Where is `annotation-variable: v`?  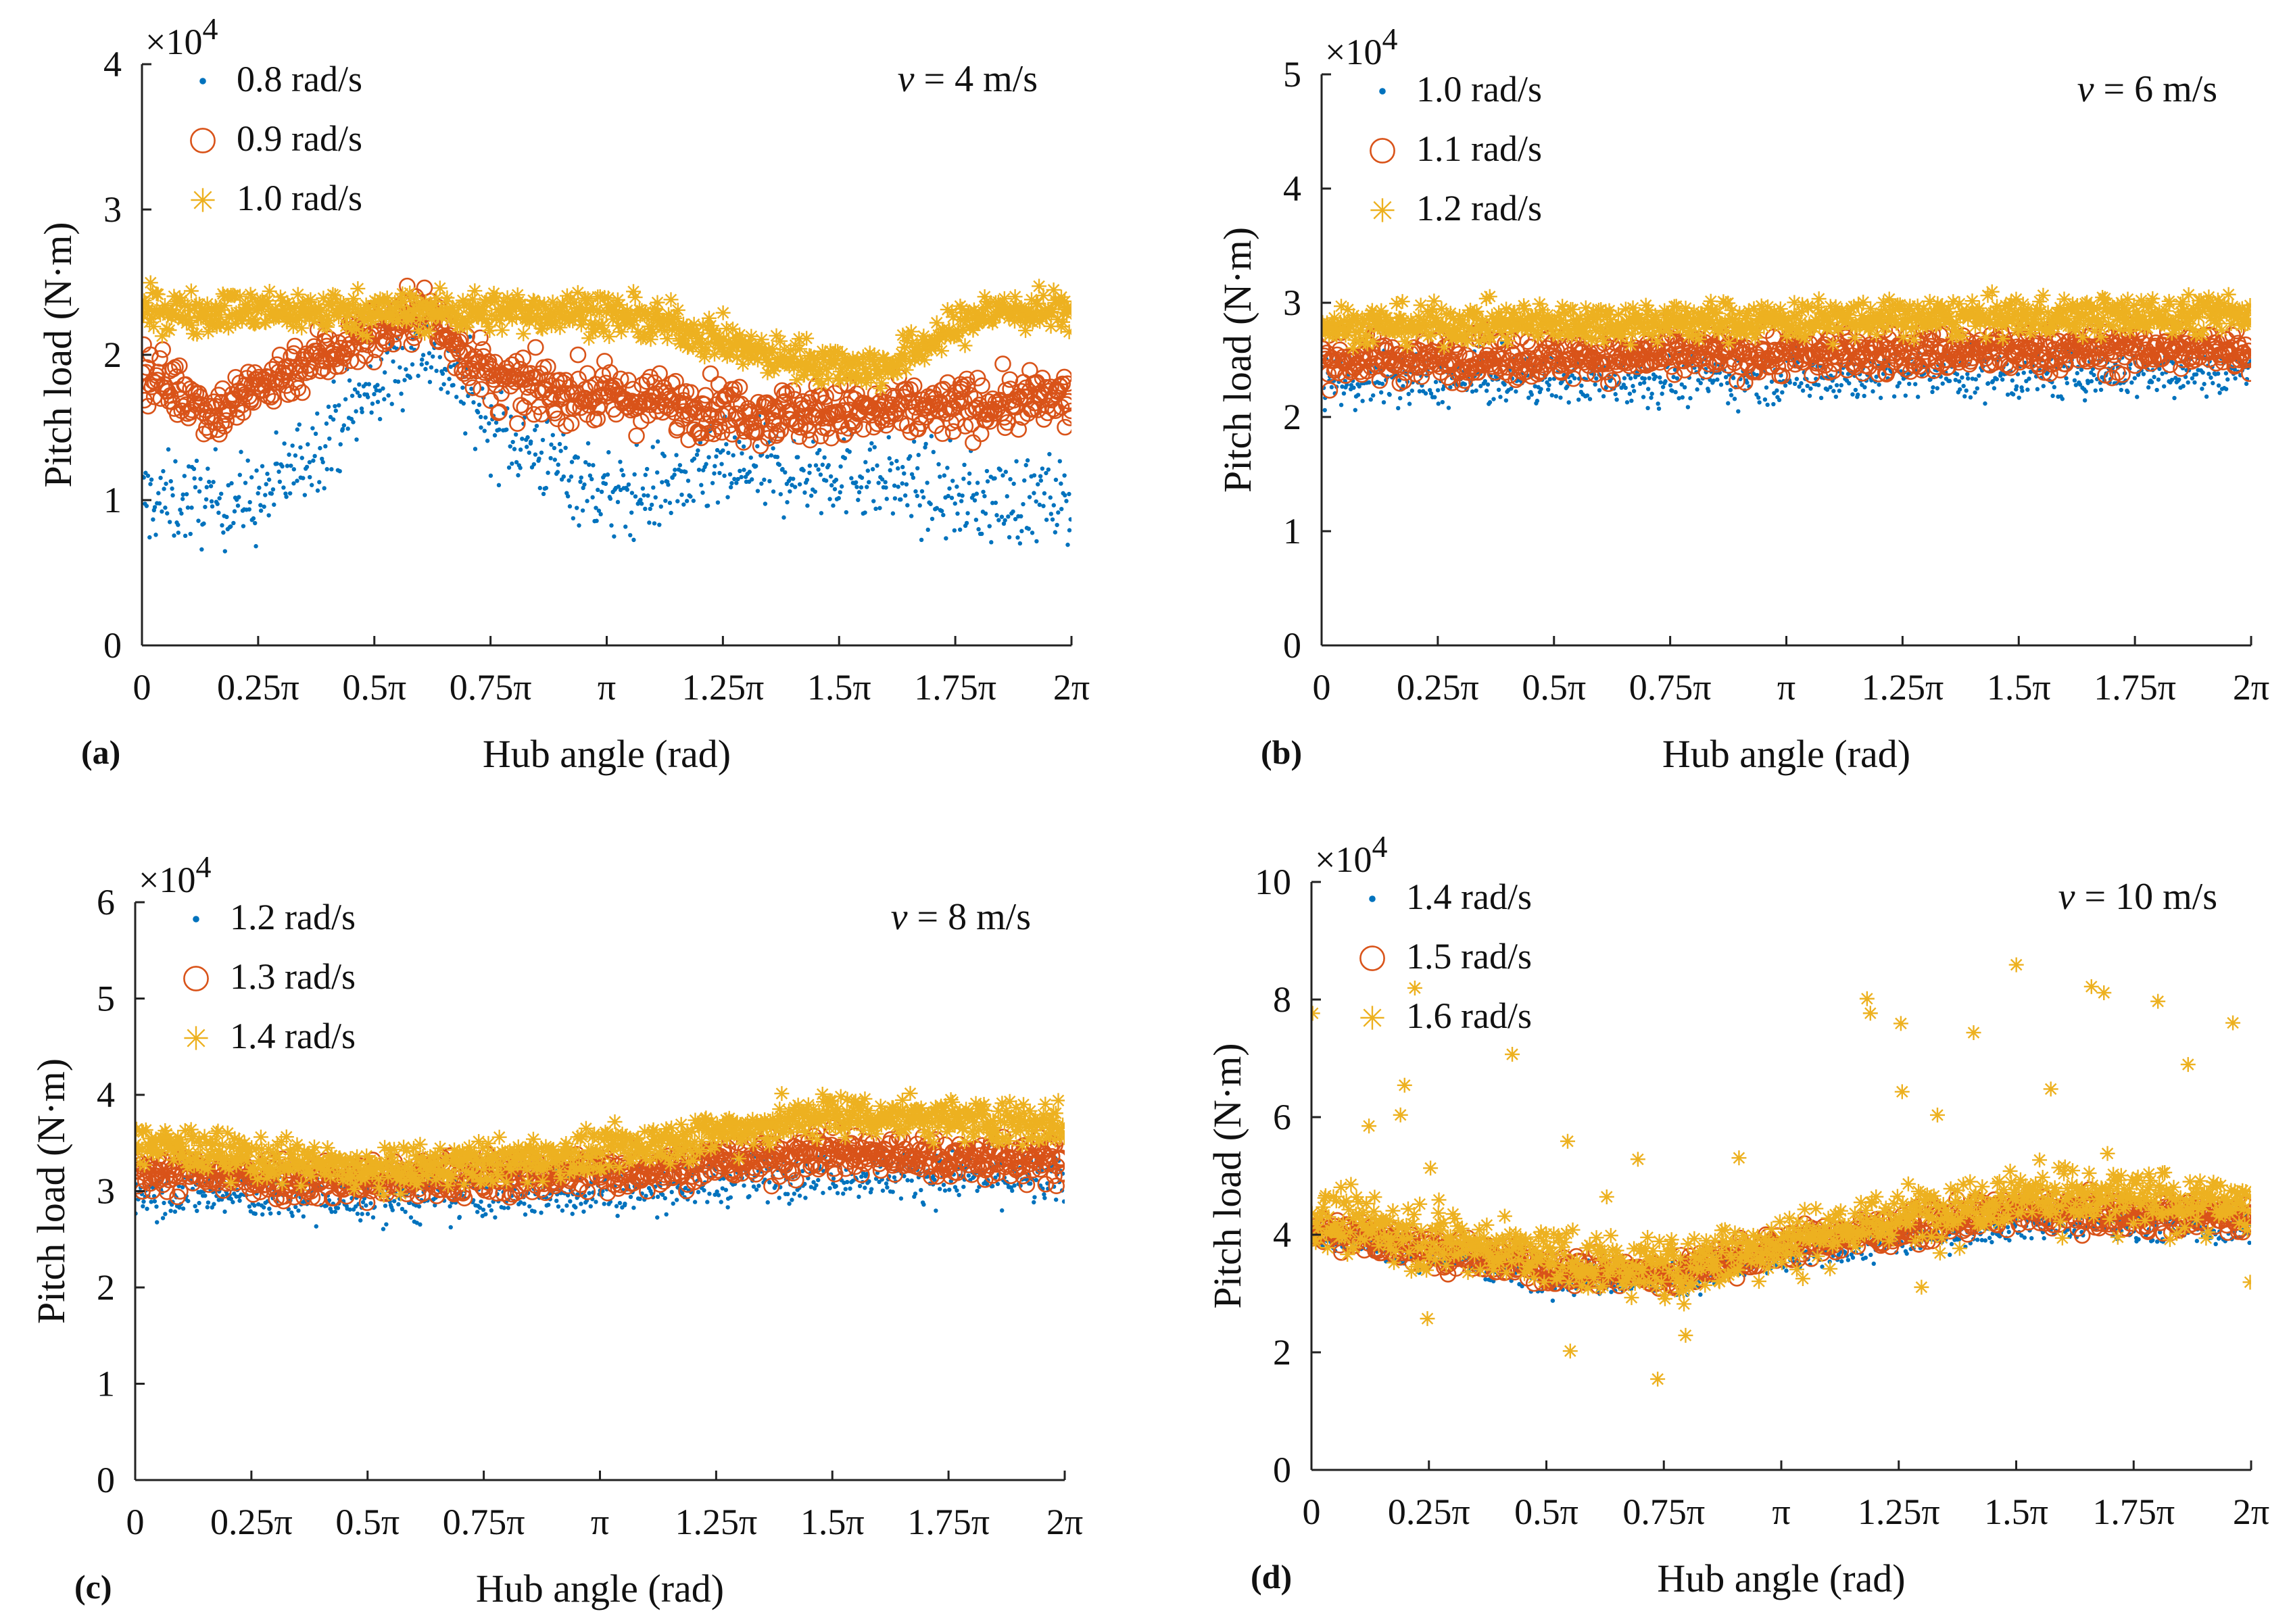 annotation-variable: v is located at coordinates (906, 79).